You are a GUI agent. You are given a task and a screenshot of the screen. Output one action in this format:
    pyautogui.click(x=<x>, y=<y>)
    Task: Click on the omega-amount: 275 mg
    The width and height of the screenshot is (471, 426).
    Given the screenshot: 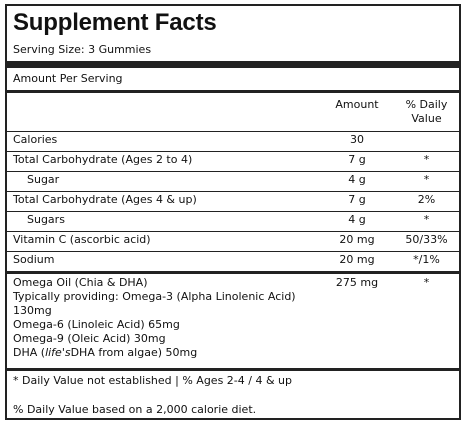 What is the action you would take?
    pyautogui.click(x=357, y=282)
    